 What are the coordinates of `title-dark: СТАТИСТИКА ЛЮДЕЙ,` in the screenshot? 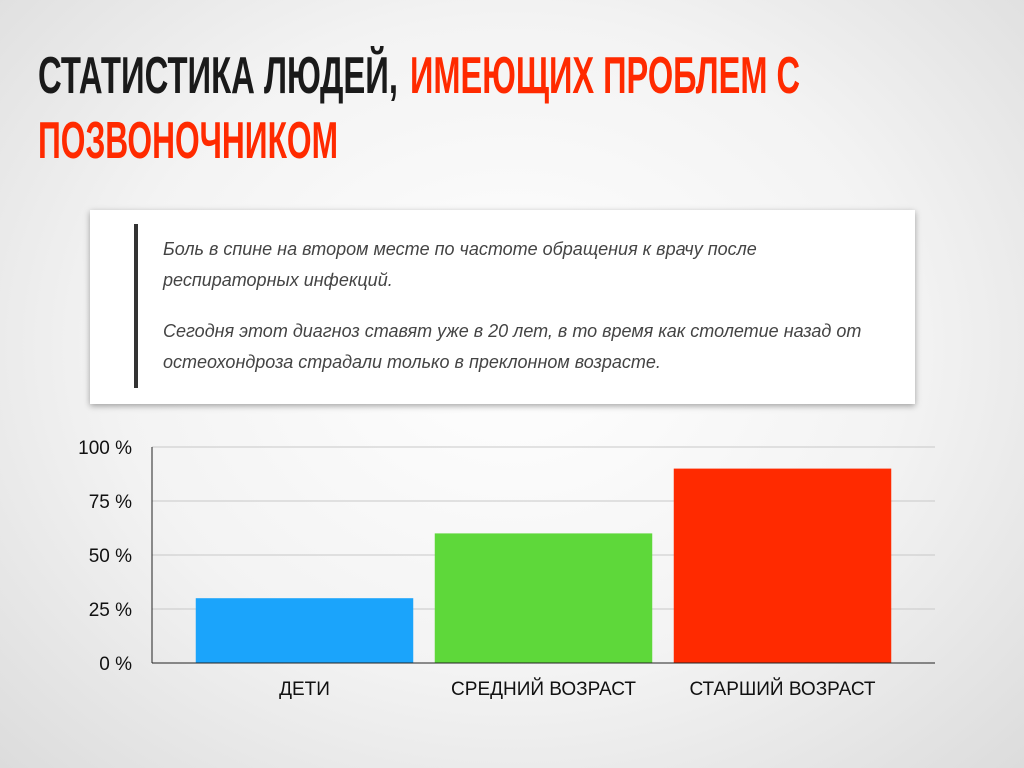 It's located at (218, 75).